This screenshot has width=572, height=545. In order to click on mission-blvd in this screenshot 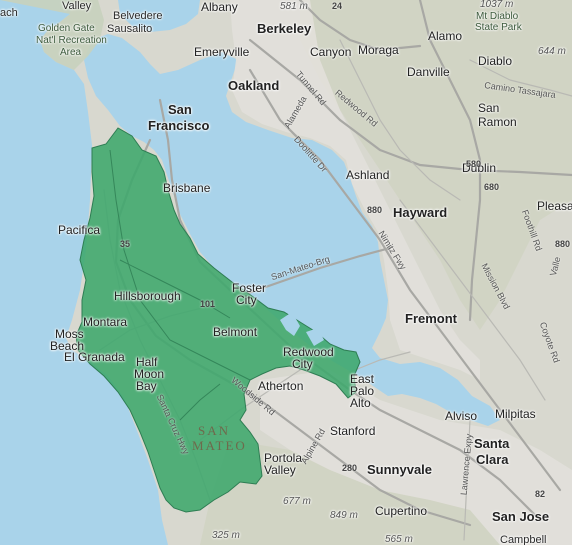, I will do `click(472, 300)`.